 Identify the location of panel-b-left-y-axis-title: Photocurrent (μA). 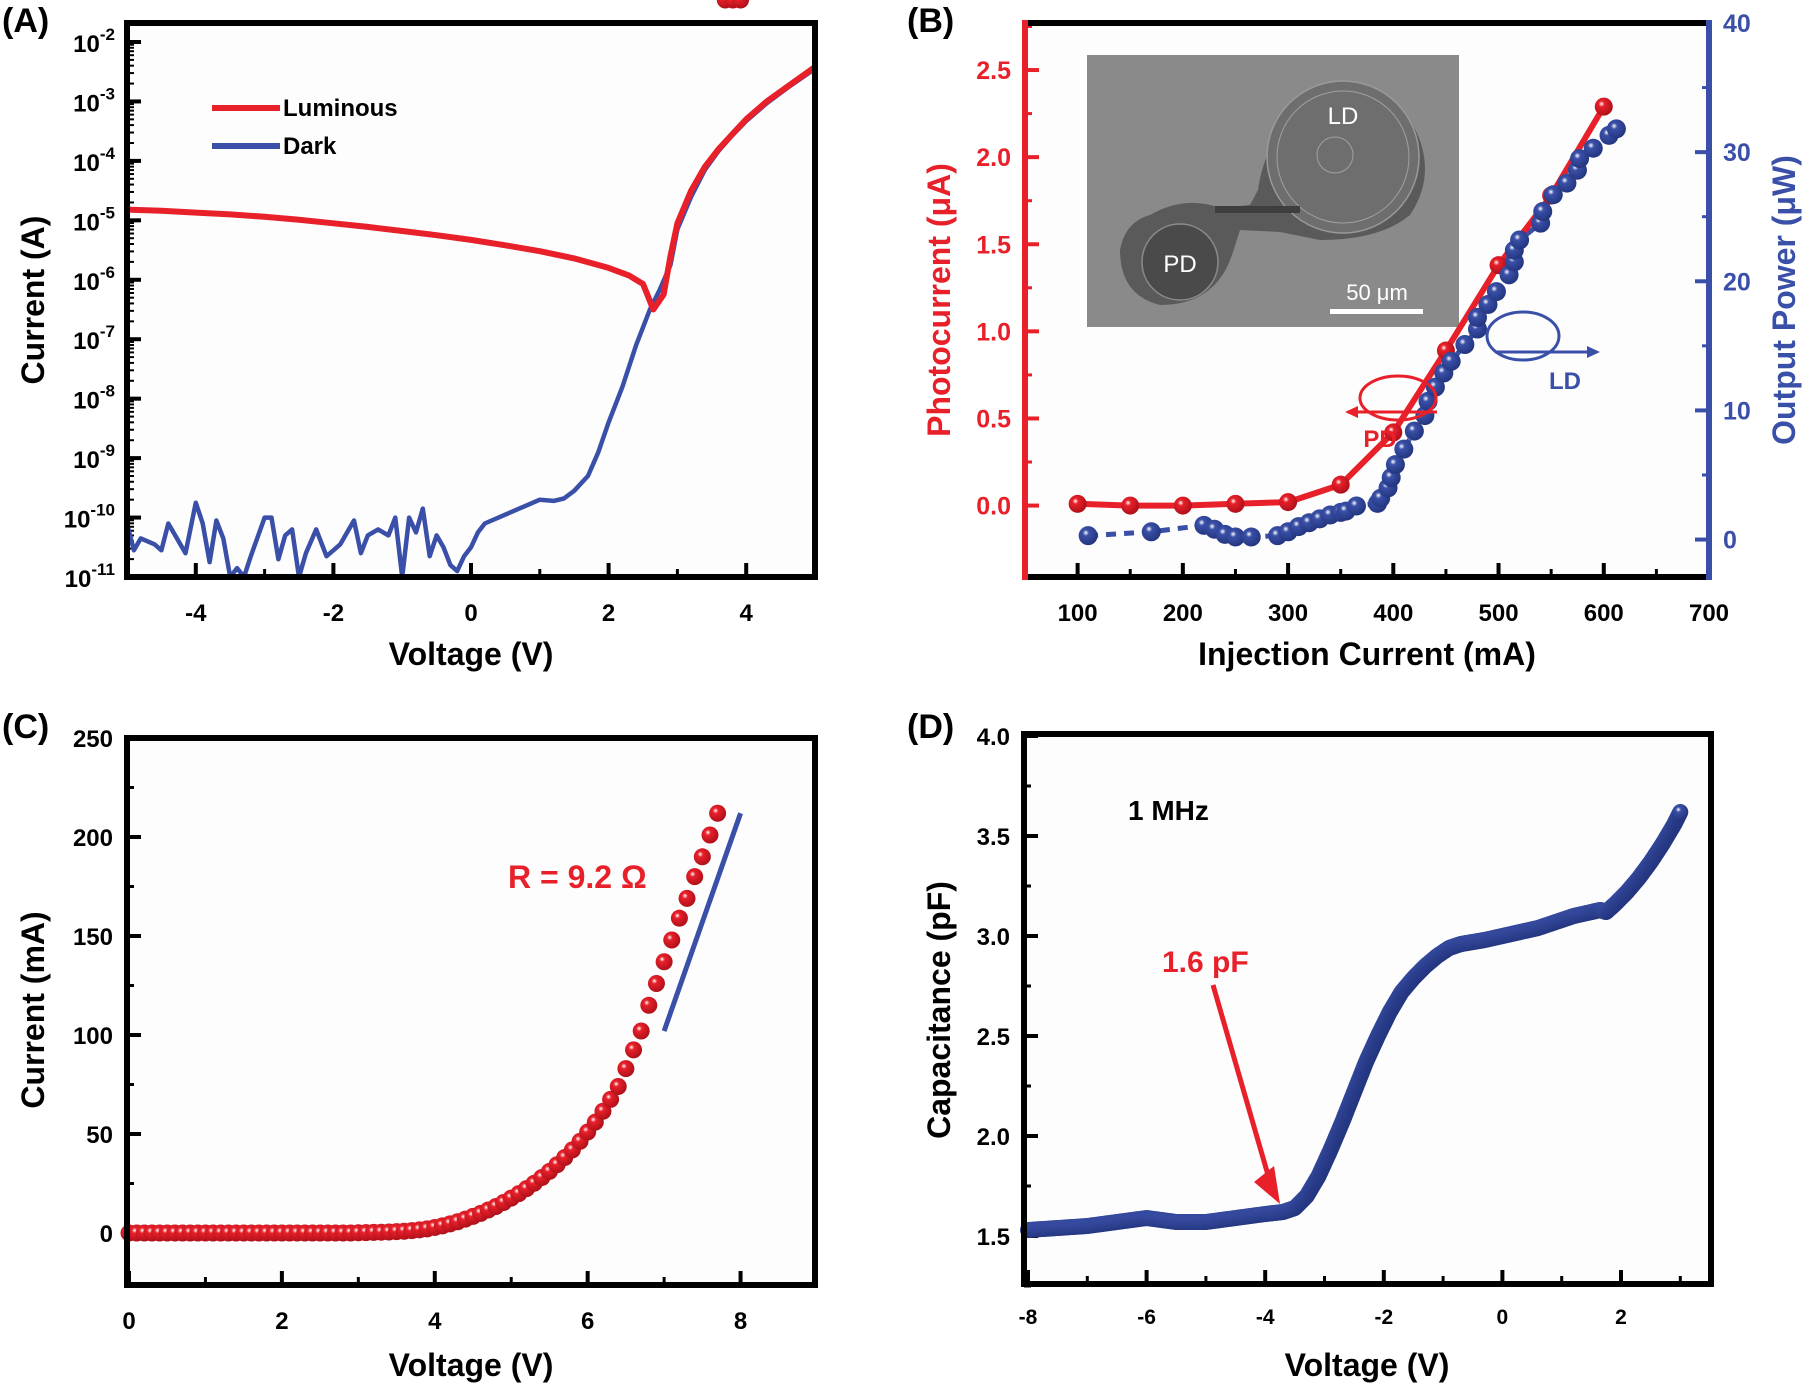
(939, 300).